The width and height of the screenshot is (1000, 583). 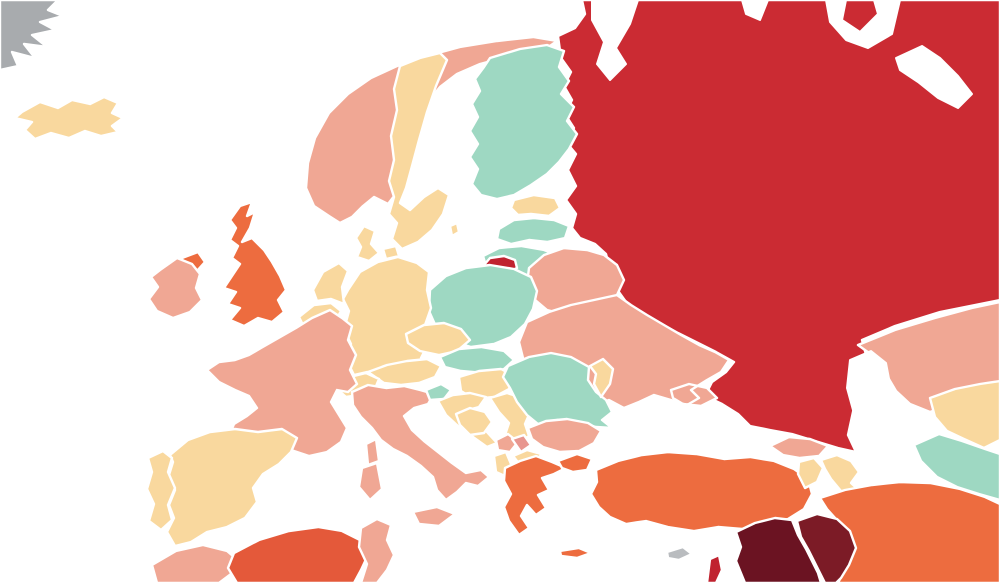 I want to click on country-georgia, so click(x=799, y=447).